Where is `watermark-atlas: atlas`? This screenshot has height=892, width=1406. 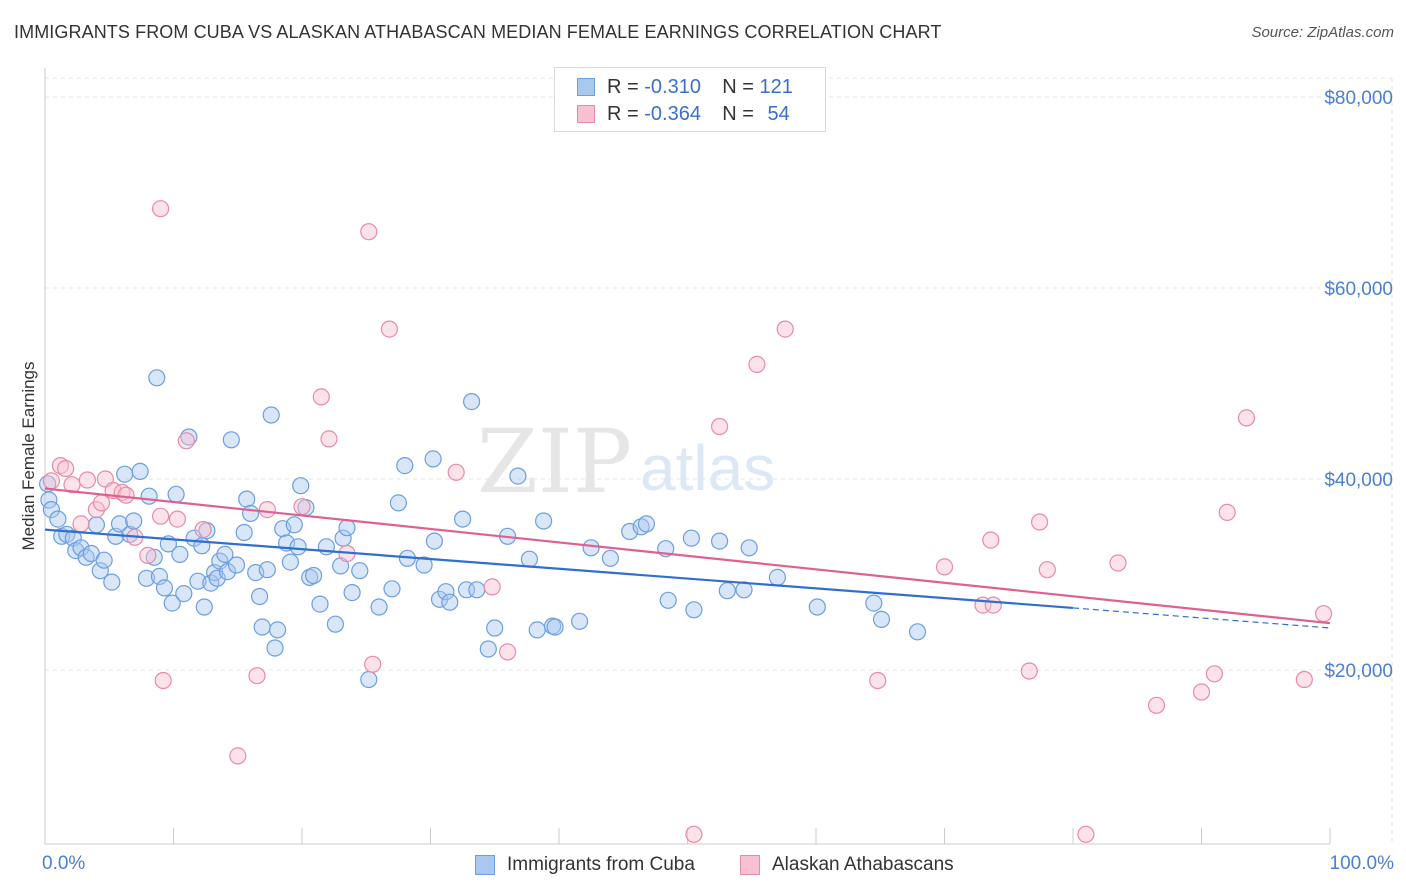 watermark-atlas: atlas is located at coordinates (707, 468).